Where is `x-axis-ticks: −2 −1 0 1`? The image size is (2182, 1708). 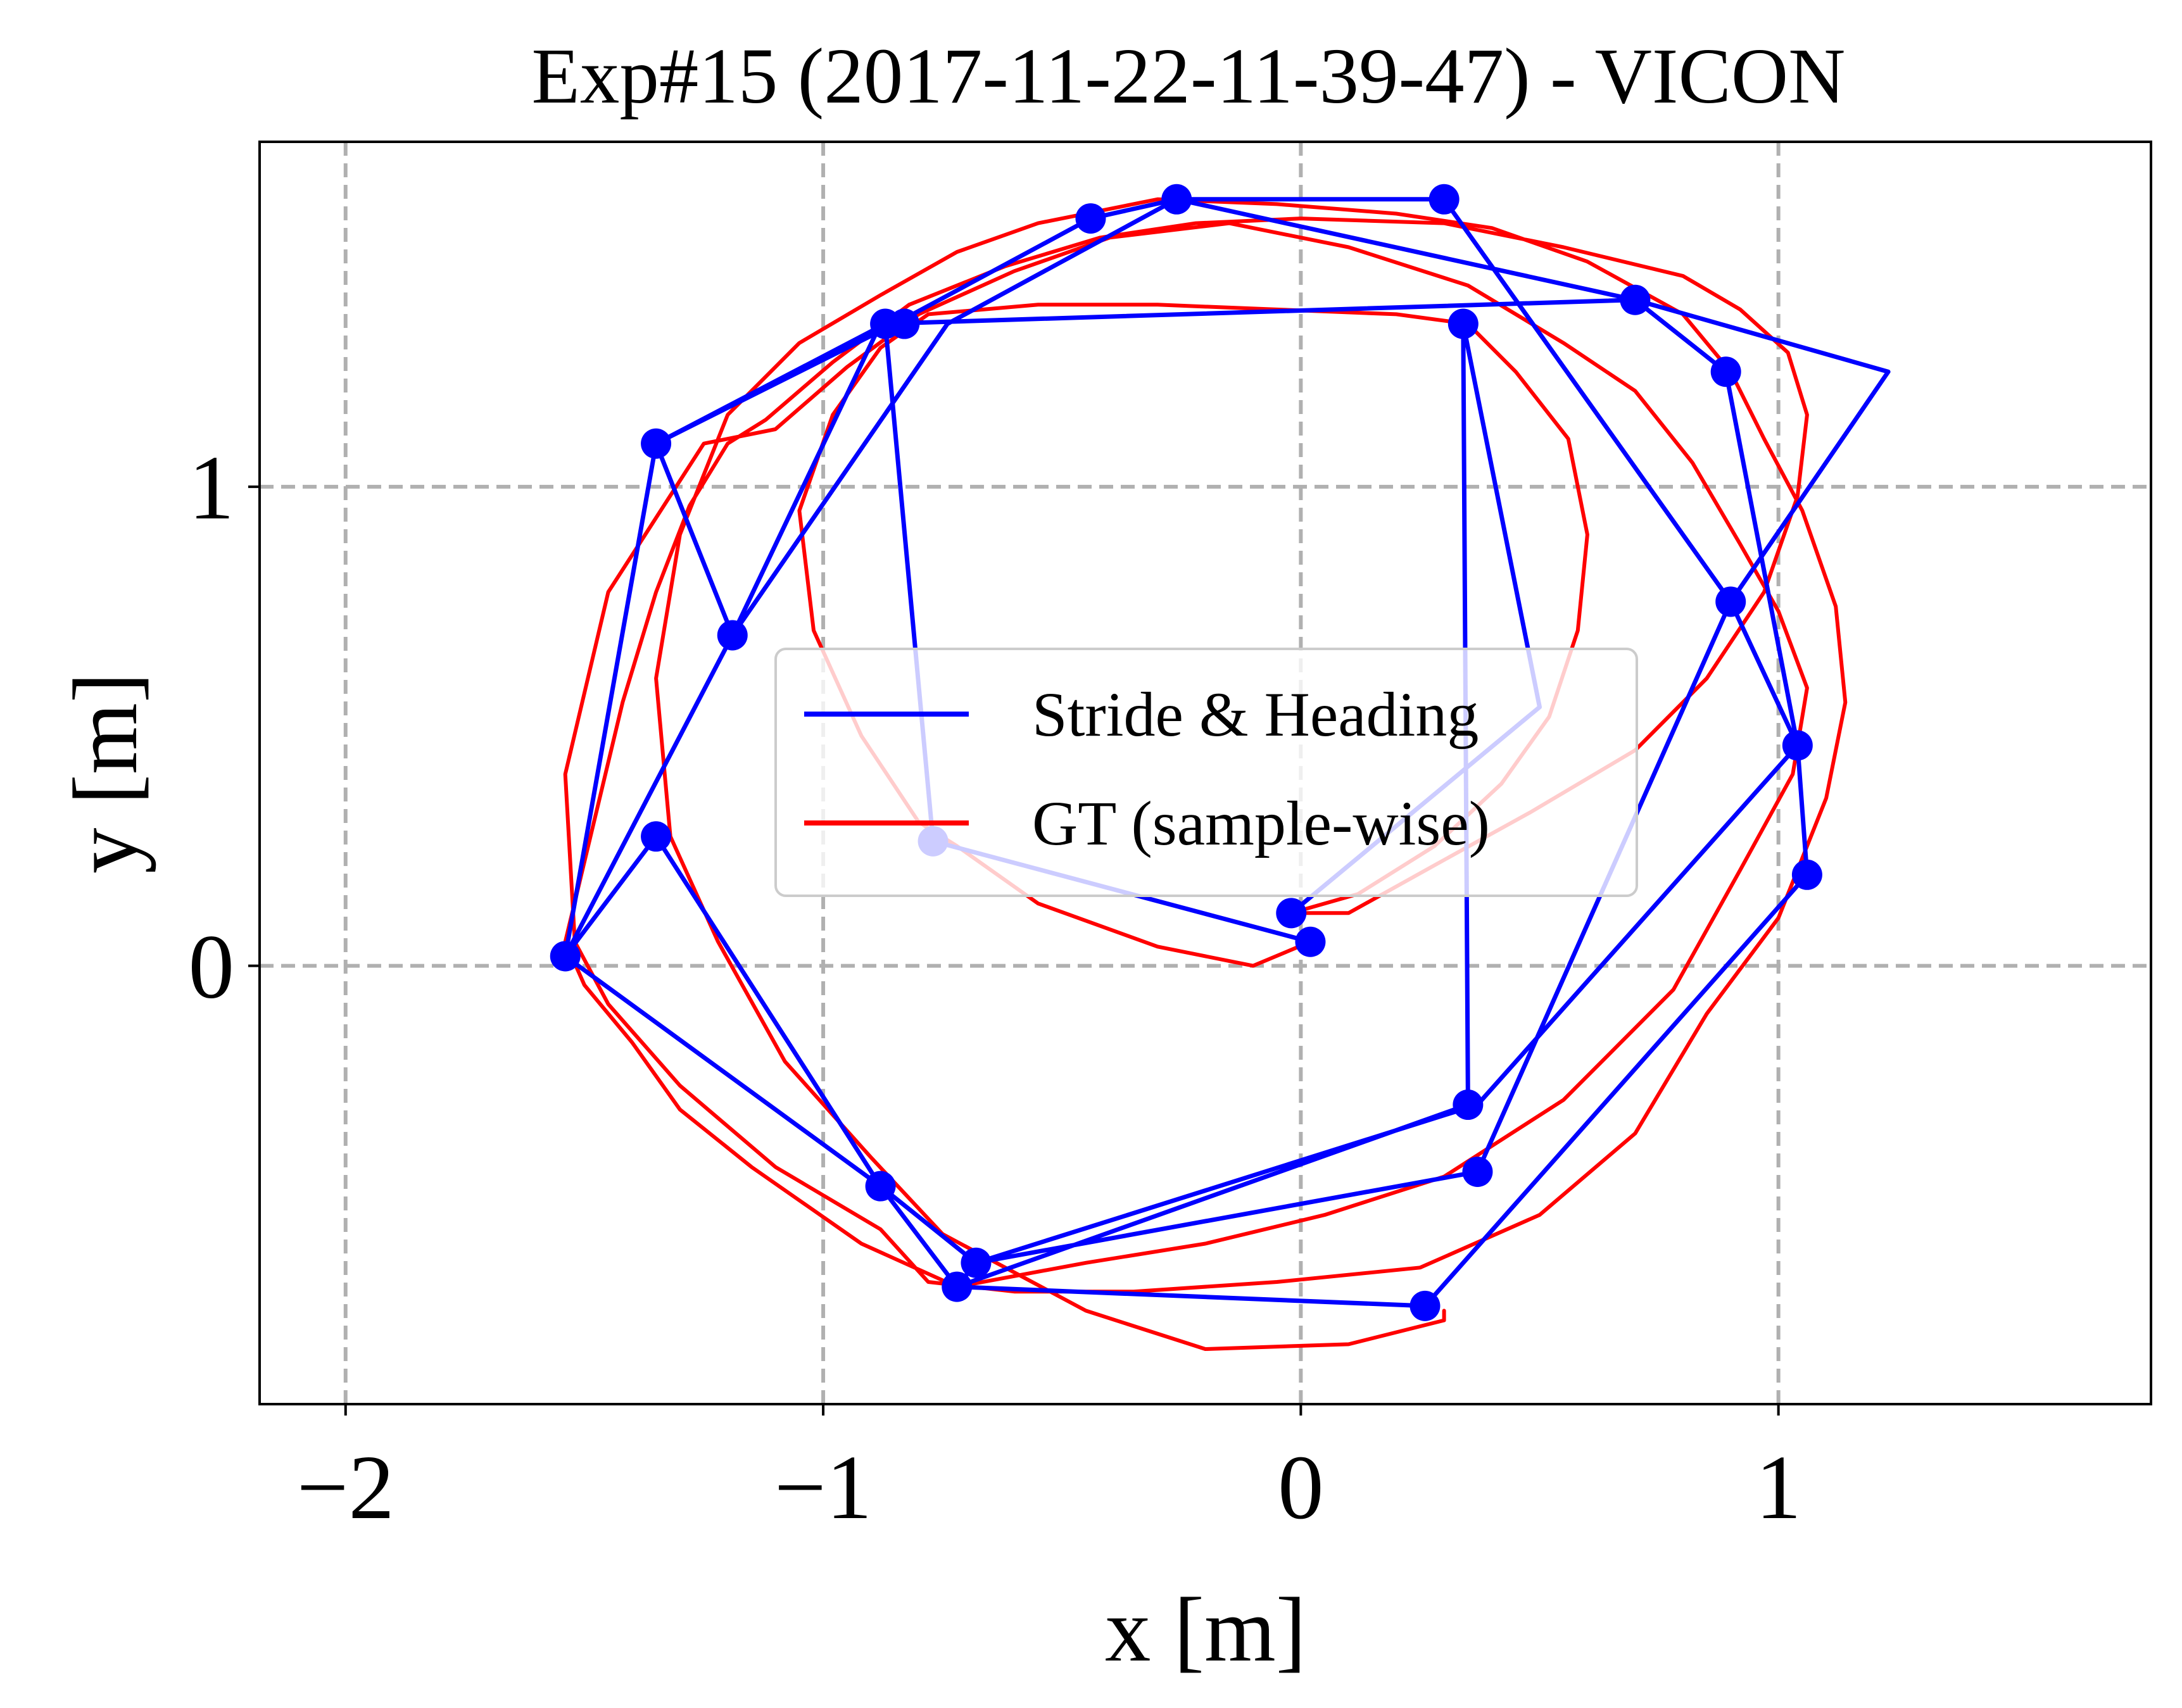
x-axis-ticks: −2 −1 0 1 is located at coordinates (1049, 1471).